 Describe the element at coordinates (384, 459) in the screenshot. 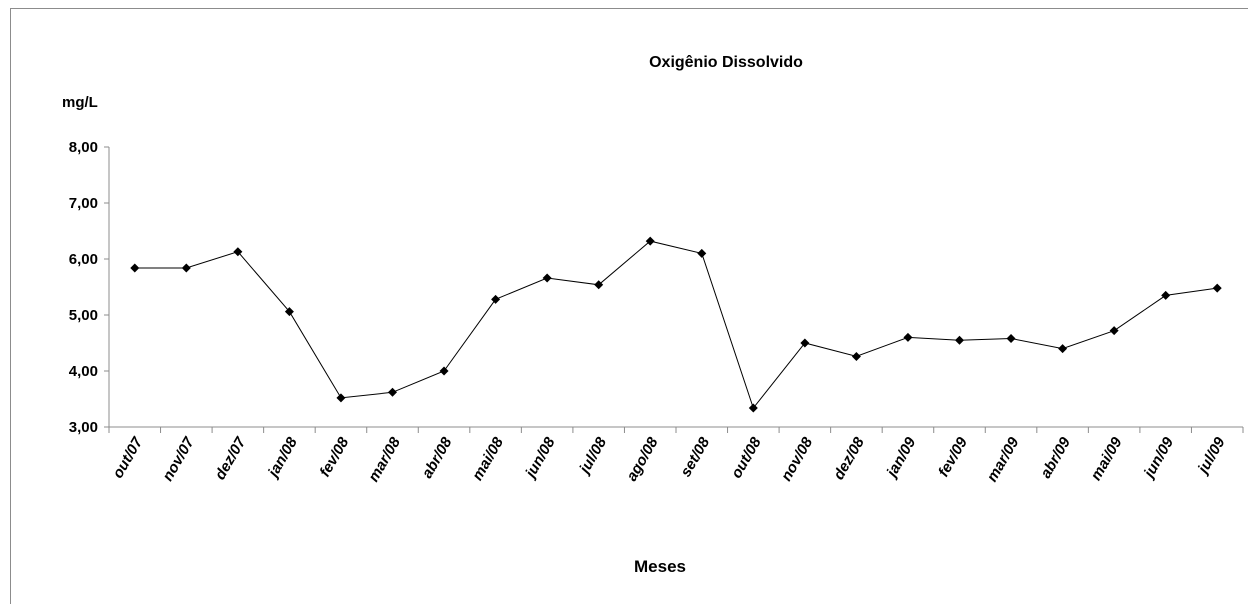

I see `x-tick-label: mar/08` at that location.